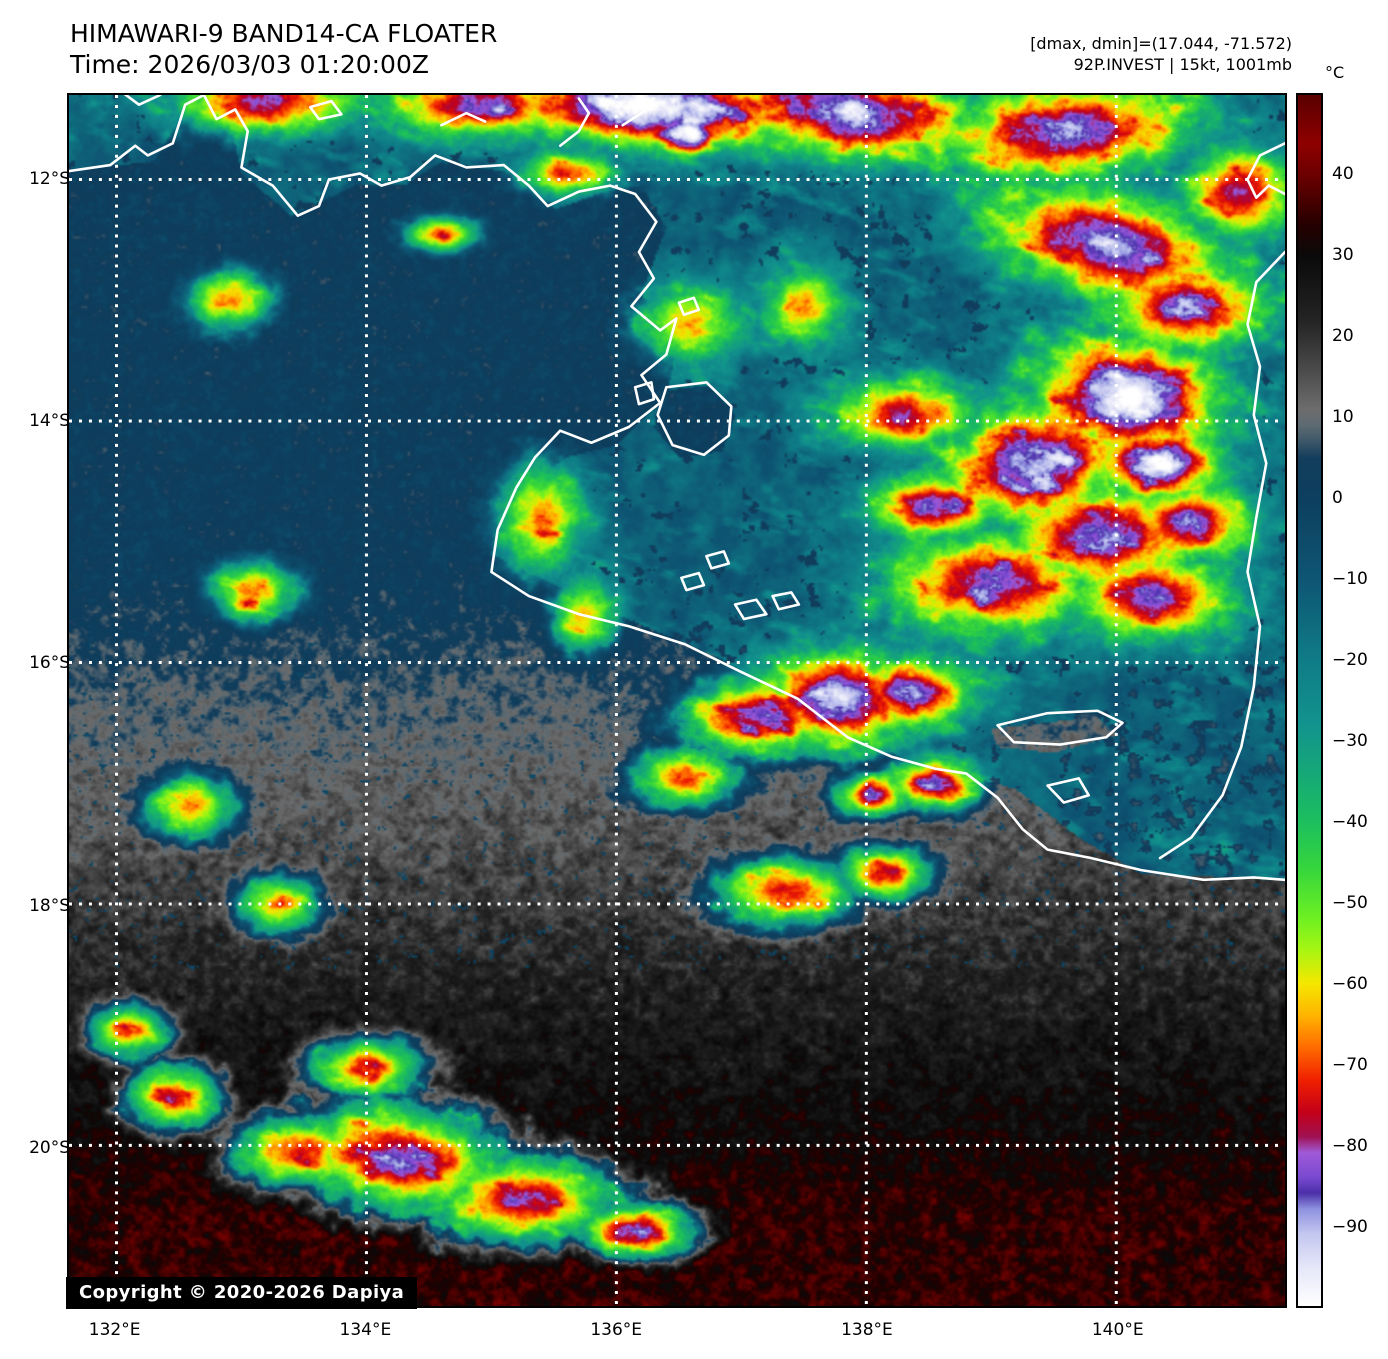 This screenshot has width=1388, height=1359. What do you see at coordinates (1182, 64) in the screenshot?
I see `storm-info-label: 92P.INVEST | 15kt, 1001mb` at bounding box center [1182, 64].